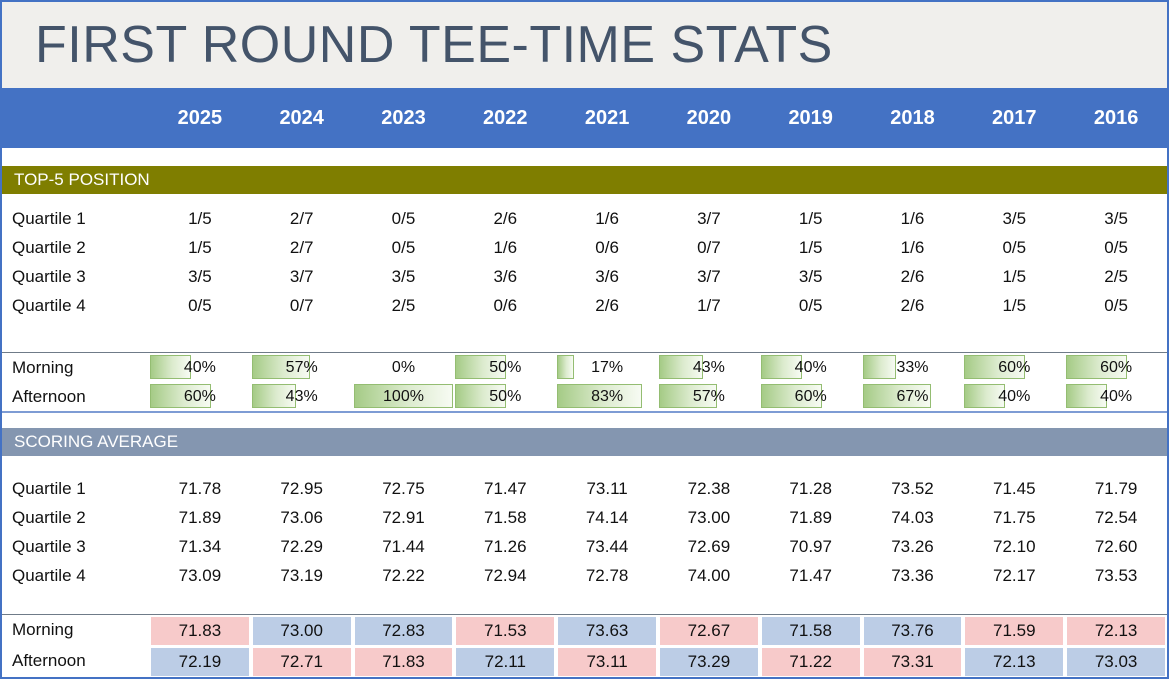 This screenshot has height=679, width=1169. What do you see at coordinates (607, 517) in the screenshot?
I see `score-cell: 74.14` at bounding box center [607, 517].